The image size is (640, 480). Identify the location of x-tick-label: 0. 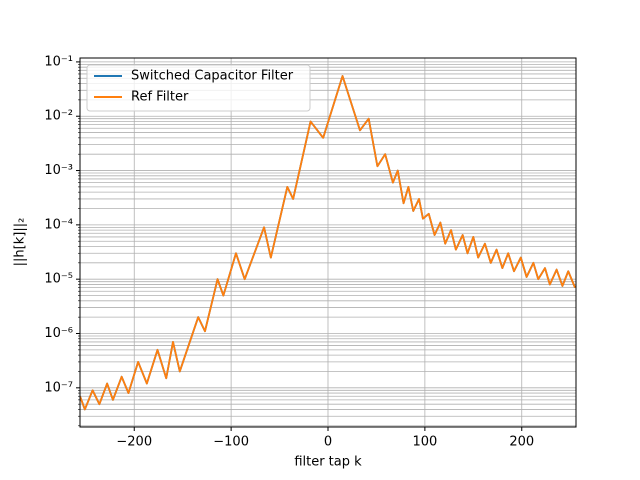
(328, 442).